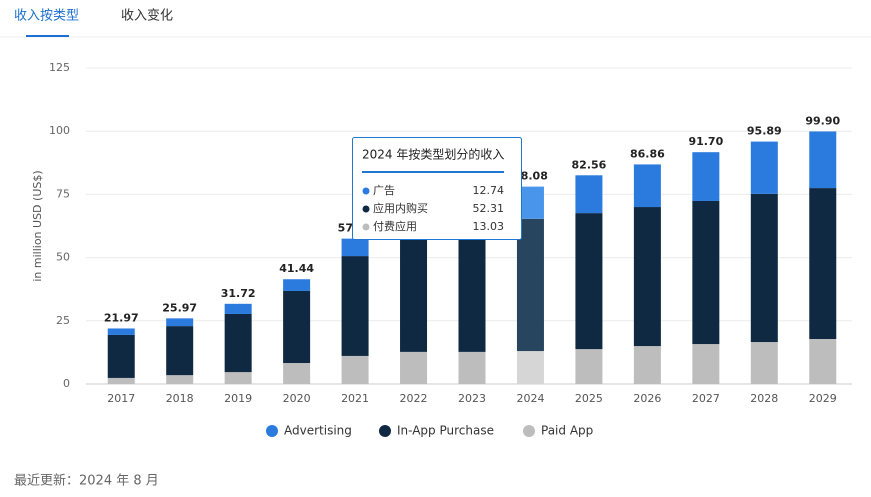  What do you see at coordinates (63, 193) in the screenshot?
I see `y-tick-label: 75` at bounding box center [63, 193].